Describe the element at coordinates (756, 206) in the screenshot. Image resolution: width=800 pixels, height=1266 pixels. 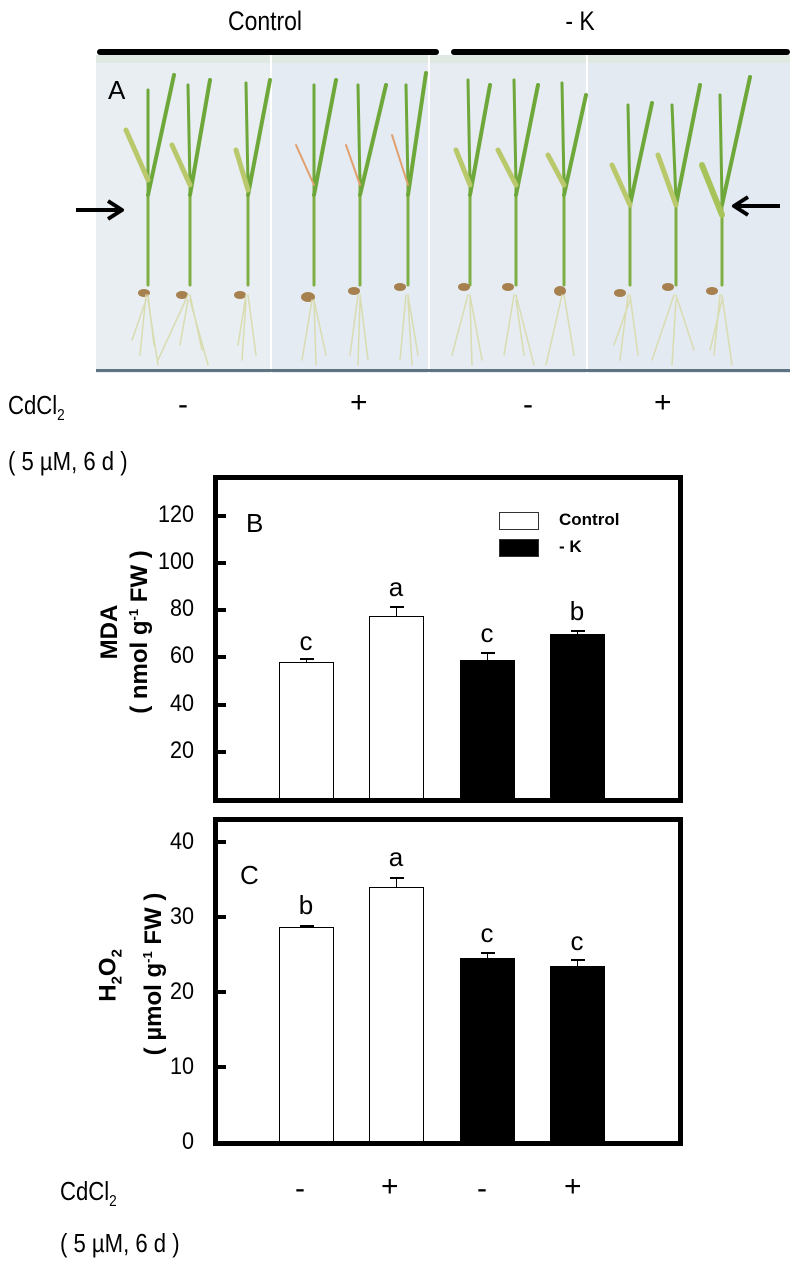
I see `left-arrow-icon` at that location.